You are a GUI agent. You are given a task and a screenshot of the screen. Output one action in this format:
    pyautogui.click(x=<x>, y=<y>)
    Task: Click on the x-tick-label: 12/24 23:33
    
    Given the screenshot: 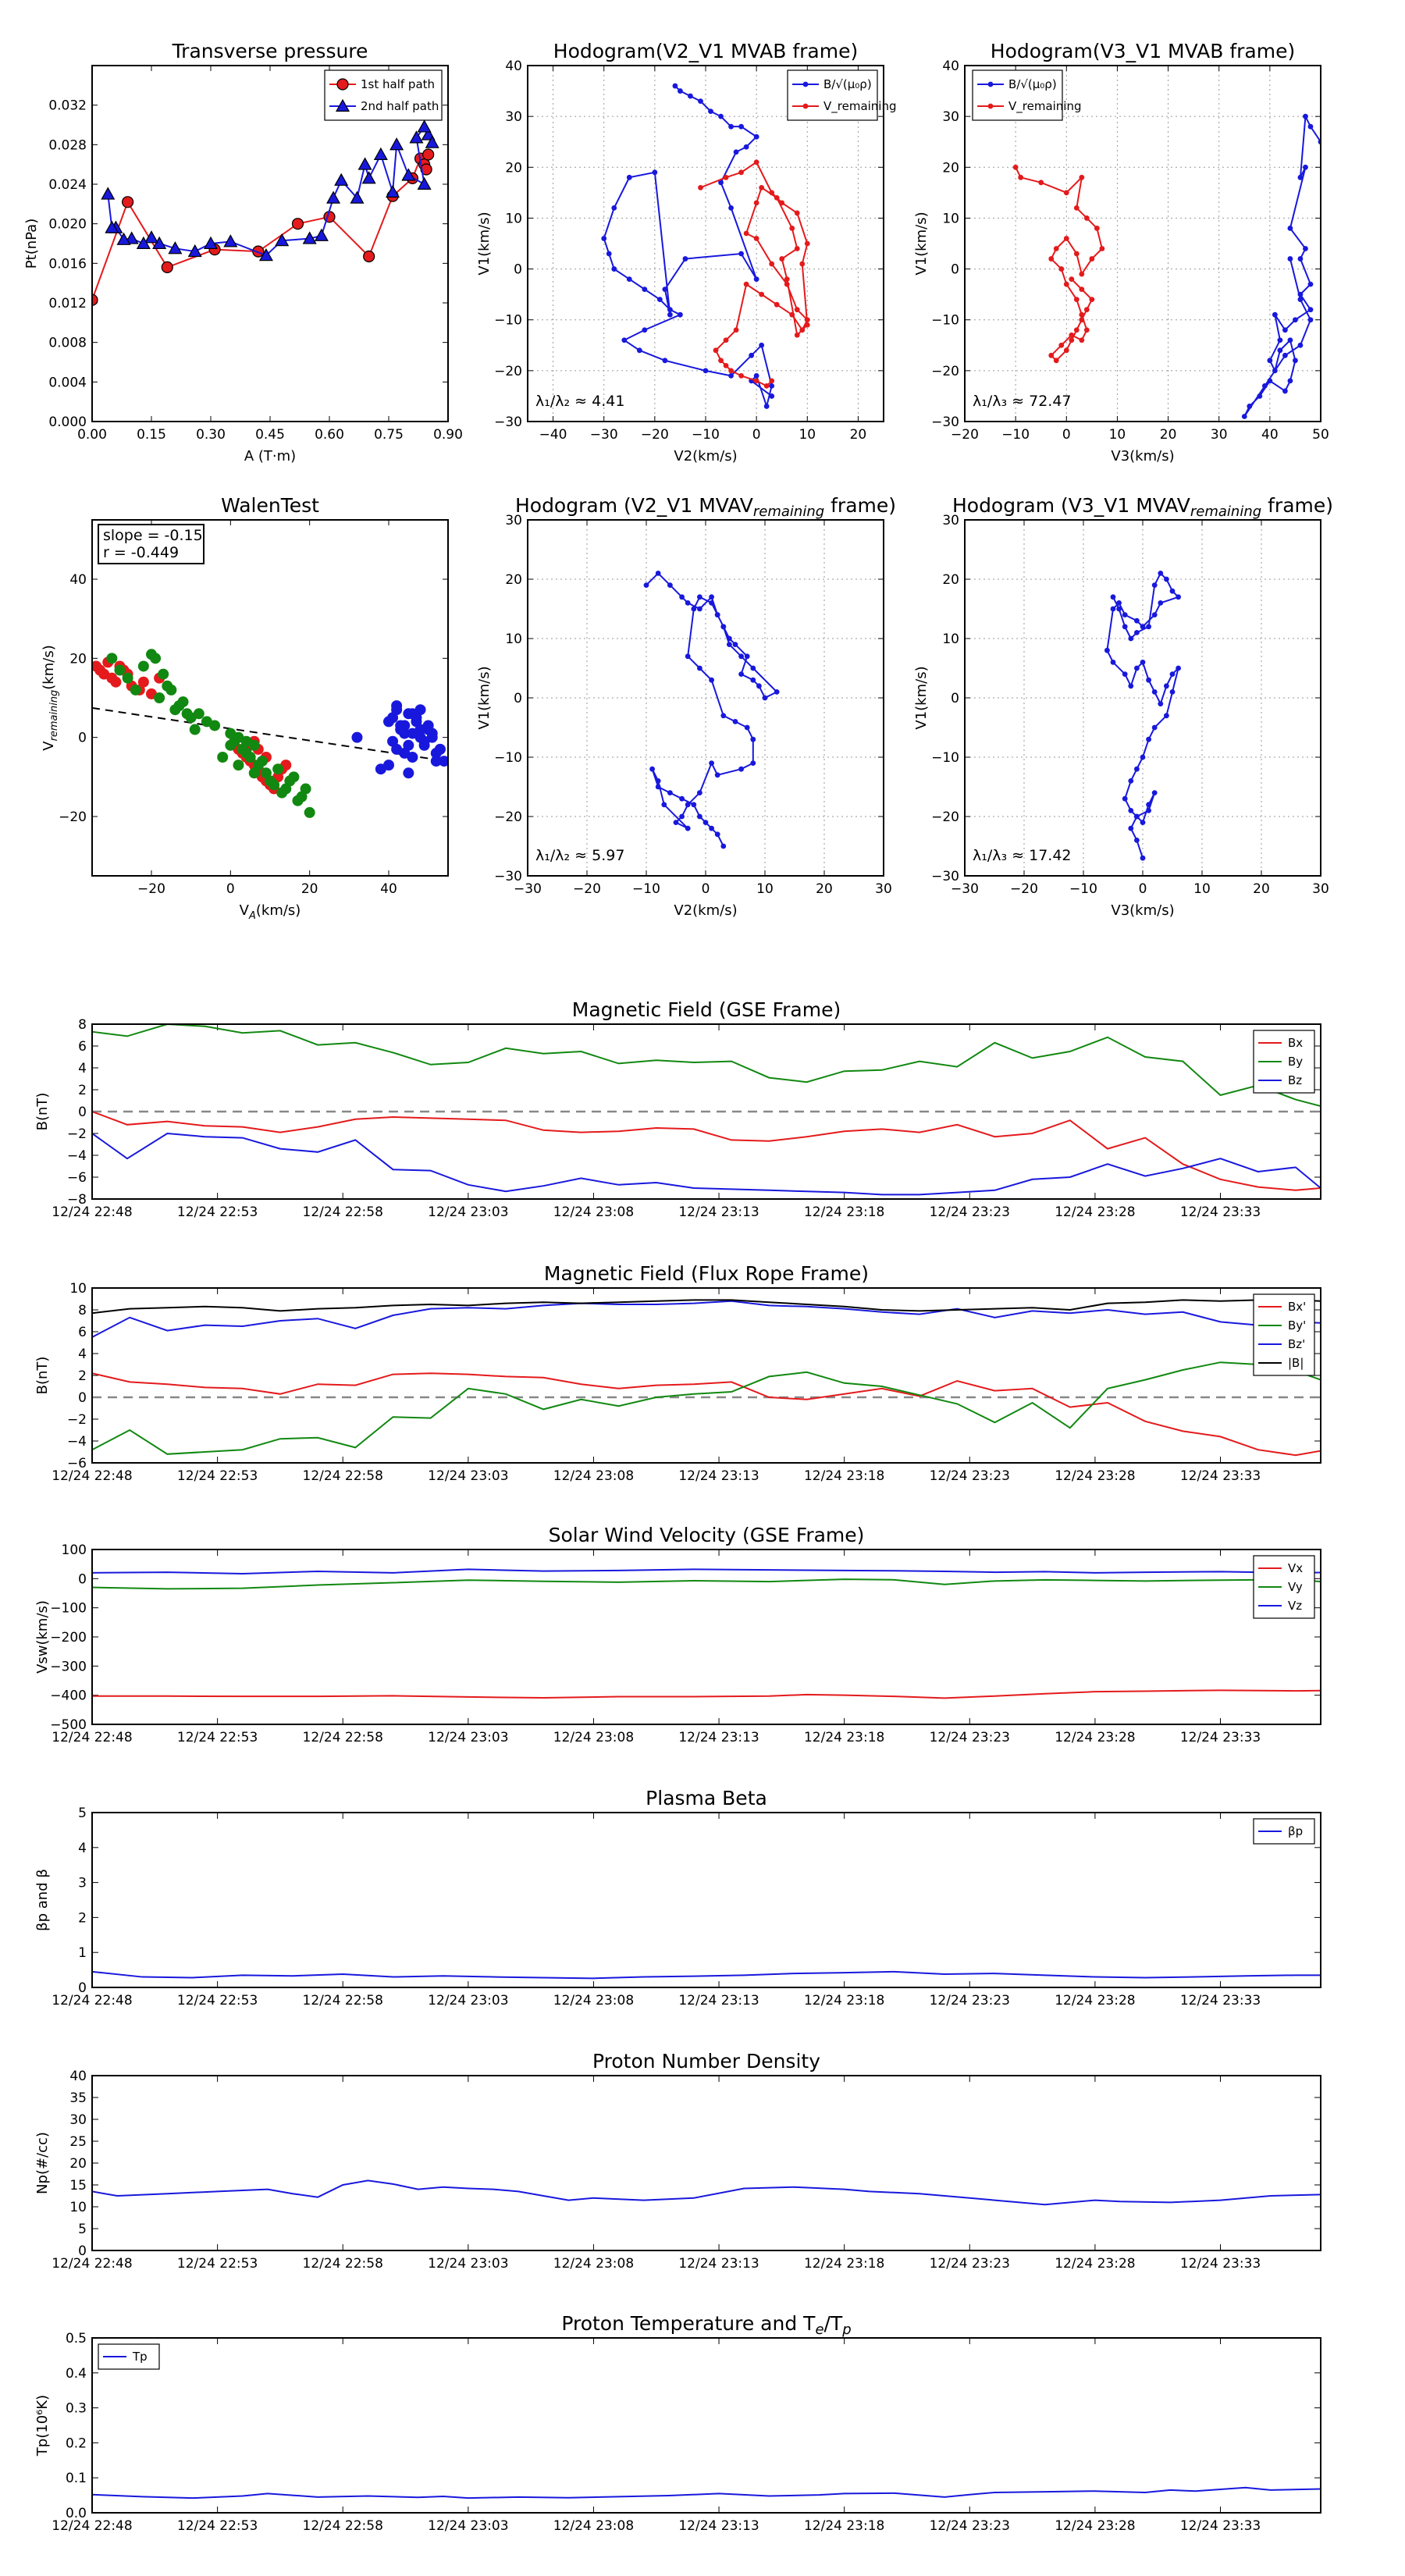 What is the action you would take?
    pyautogui.click(x=1221, y=1737)
    